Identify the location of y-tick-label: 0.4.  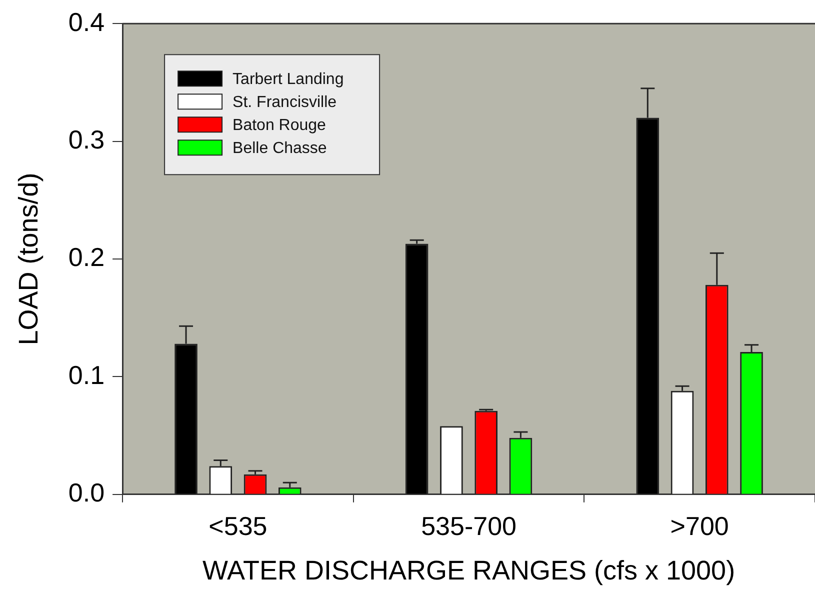
(86, 21).